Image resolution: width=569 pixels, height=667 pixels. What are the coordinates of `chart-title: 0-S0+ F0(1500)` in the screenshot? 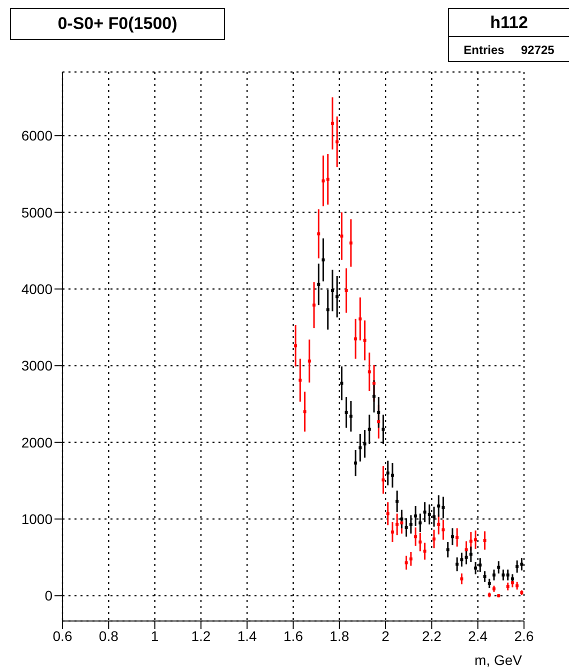 It's located at (117, 24).